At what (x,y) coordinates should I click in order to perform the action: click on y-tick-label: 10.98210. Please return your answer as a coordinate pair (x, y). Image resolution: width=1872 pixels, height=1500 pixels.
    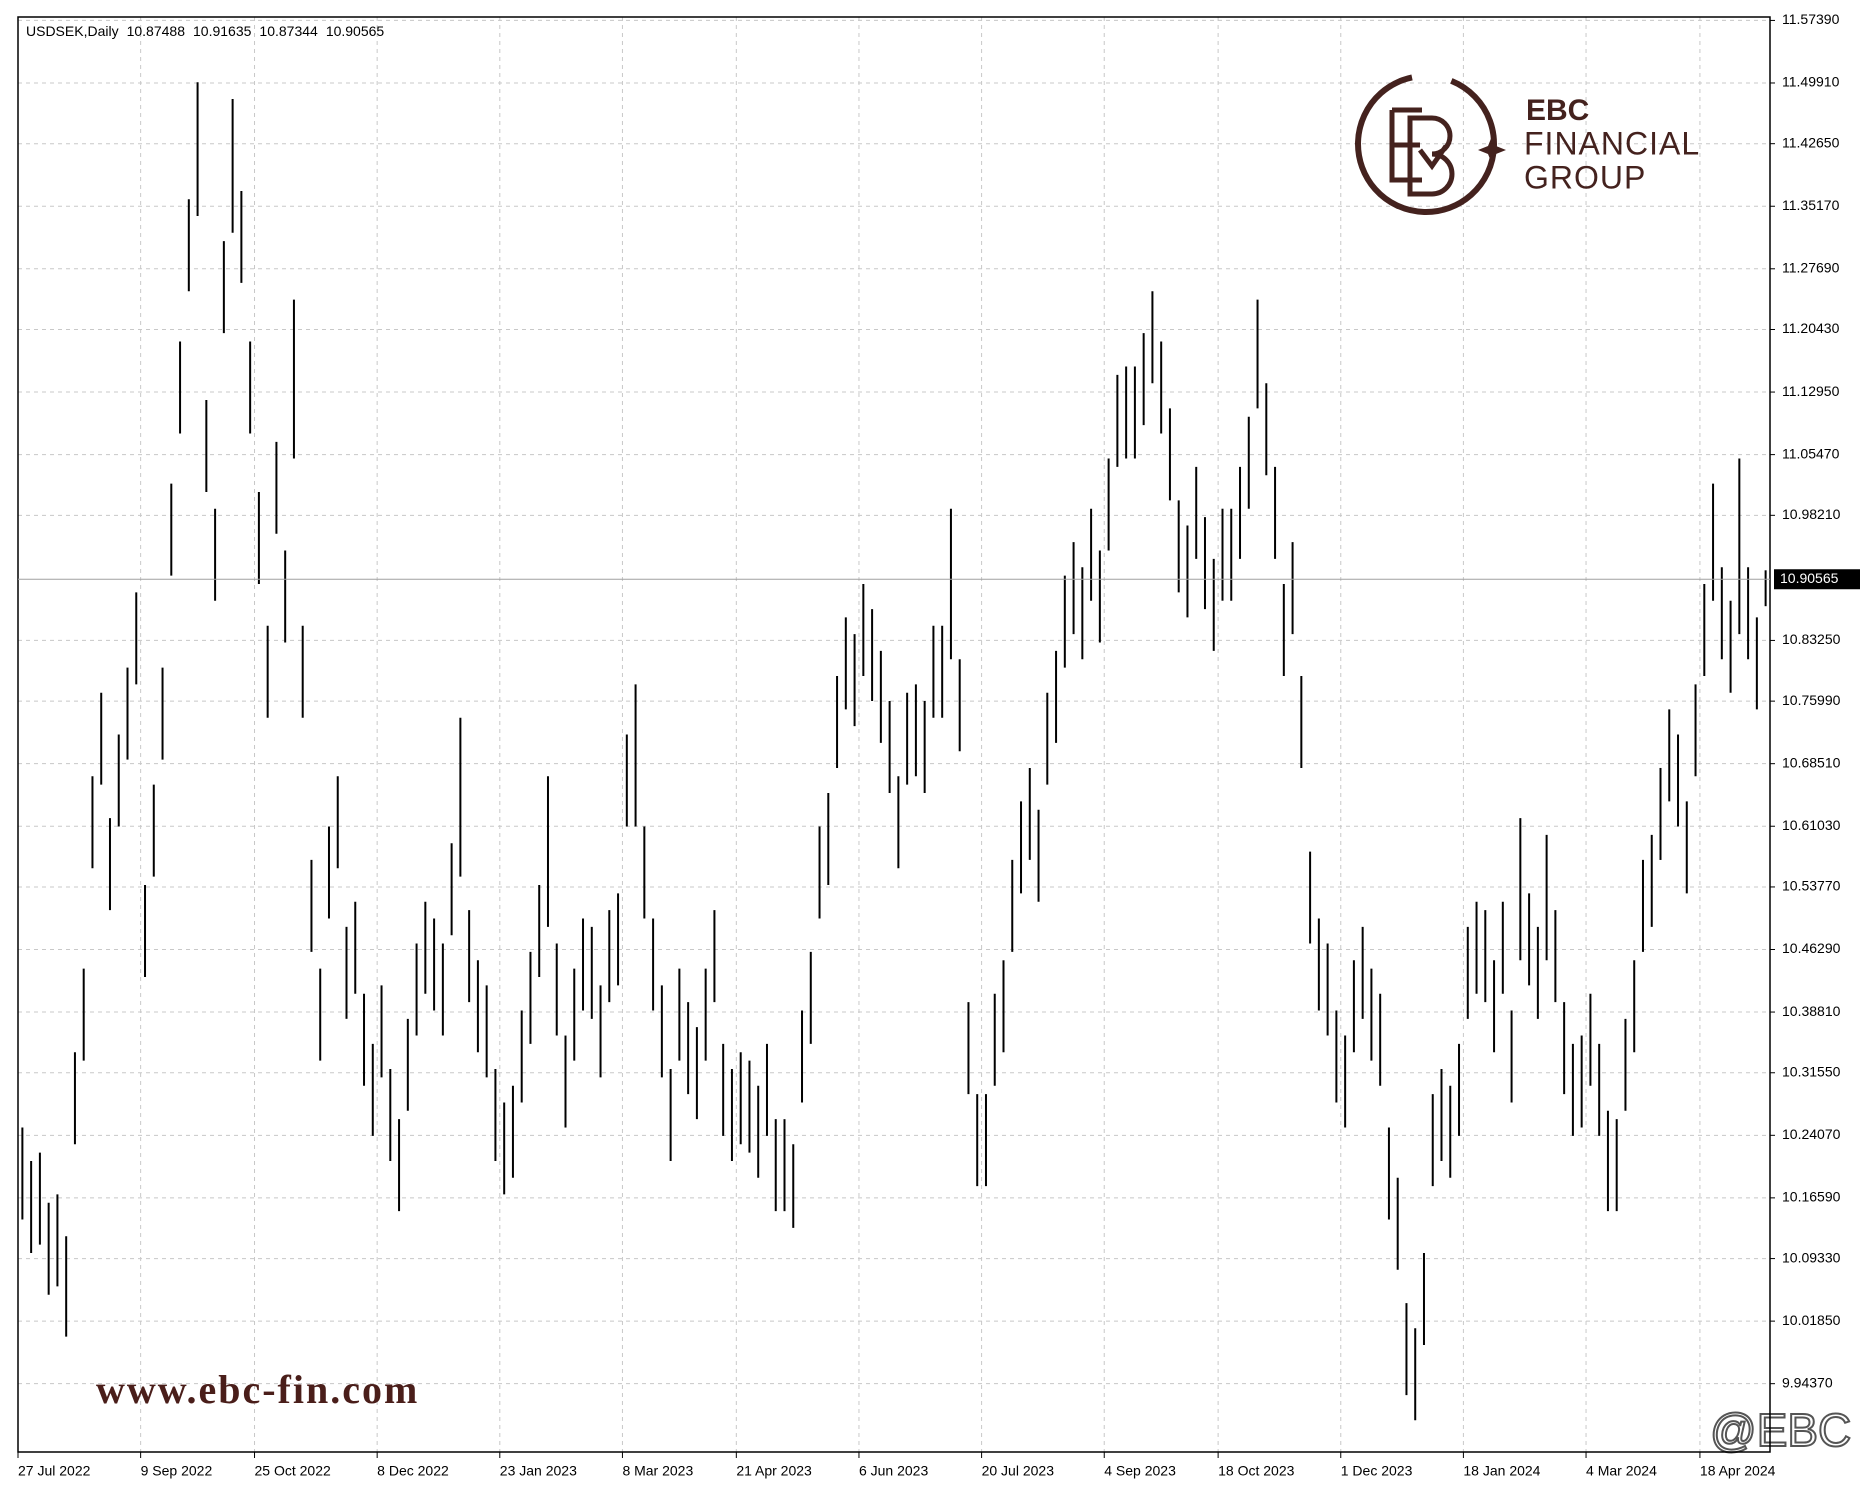
    Looking at the image, I should click on (1811, 514).